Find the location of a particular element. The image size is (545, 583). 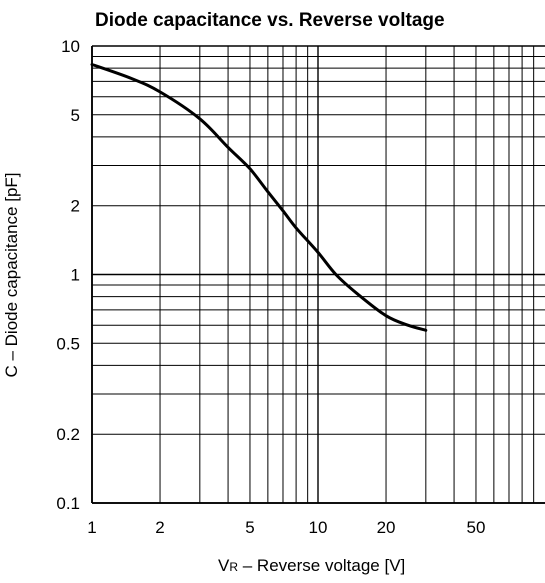

x-axis-label-symbol: V is located at coordinates (224, 565).